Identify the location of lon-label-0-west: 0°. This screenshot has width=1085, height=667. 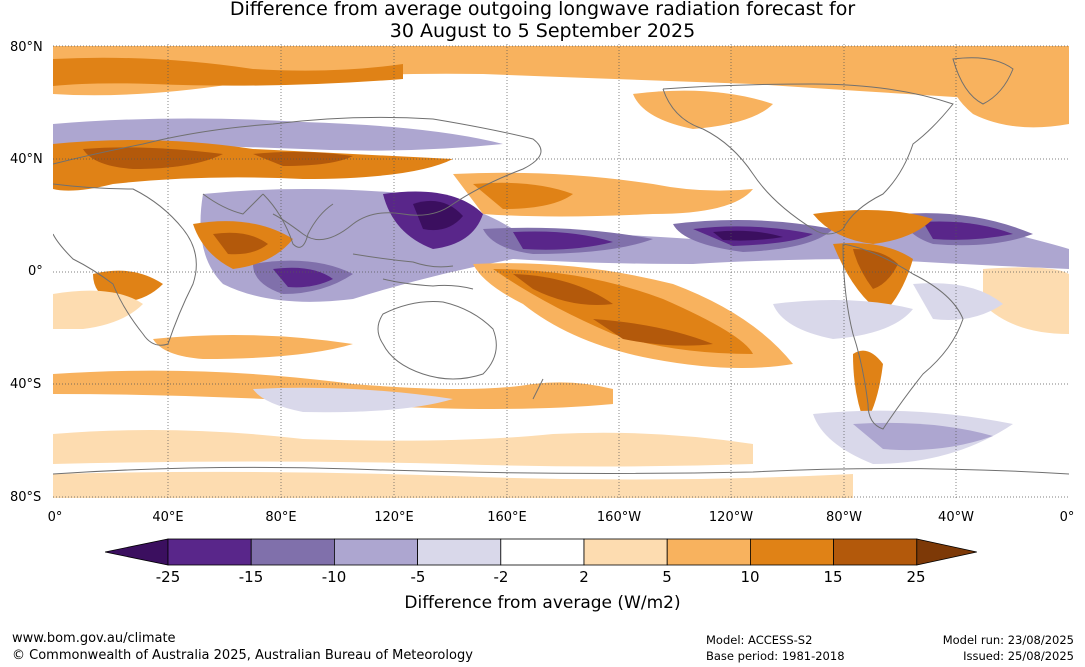
(55, 517).